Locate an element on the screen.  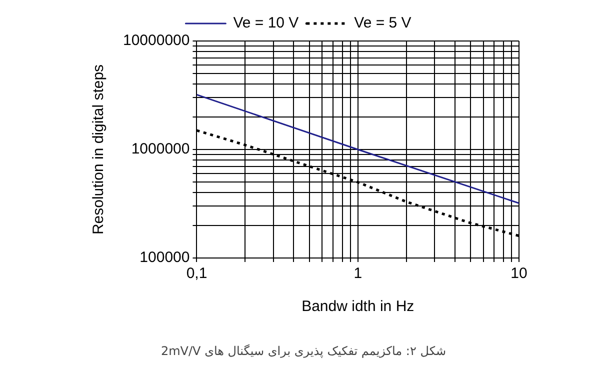
y-axis-title: Resolution in digital steps is located at coordinates (99, 149).